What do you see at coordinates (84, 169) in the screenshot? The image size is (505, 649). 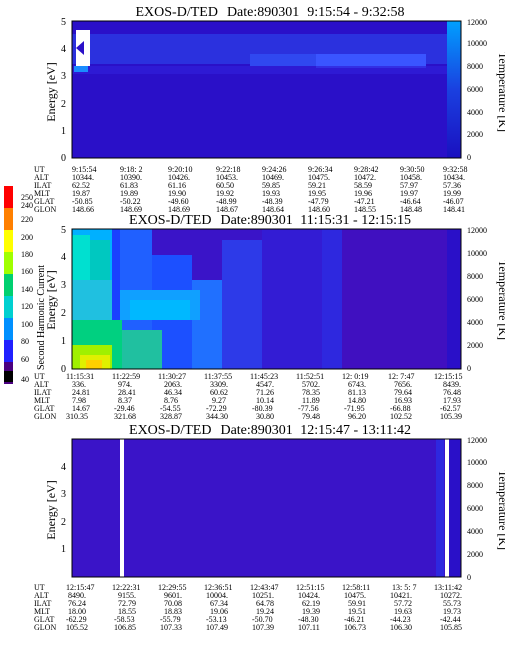 I see `table-cell: 9:15:54` at bounding box center [84, 169].